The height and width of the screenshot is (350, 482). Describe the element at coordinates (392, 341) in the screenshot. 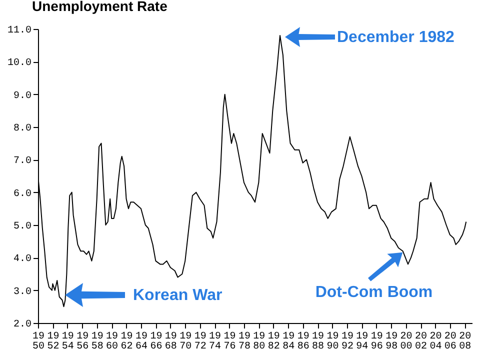

I see `x-tick-label: 19 98` at that location.